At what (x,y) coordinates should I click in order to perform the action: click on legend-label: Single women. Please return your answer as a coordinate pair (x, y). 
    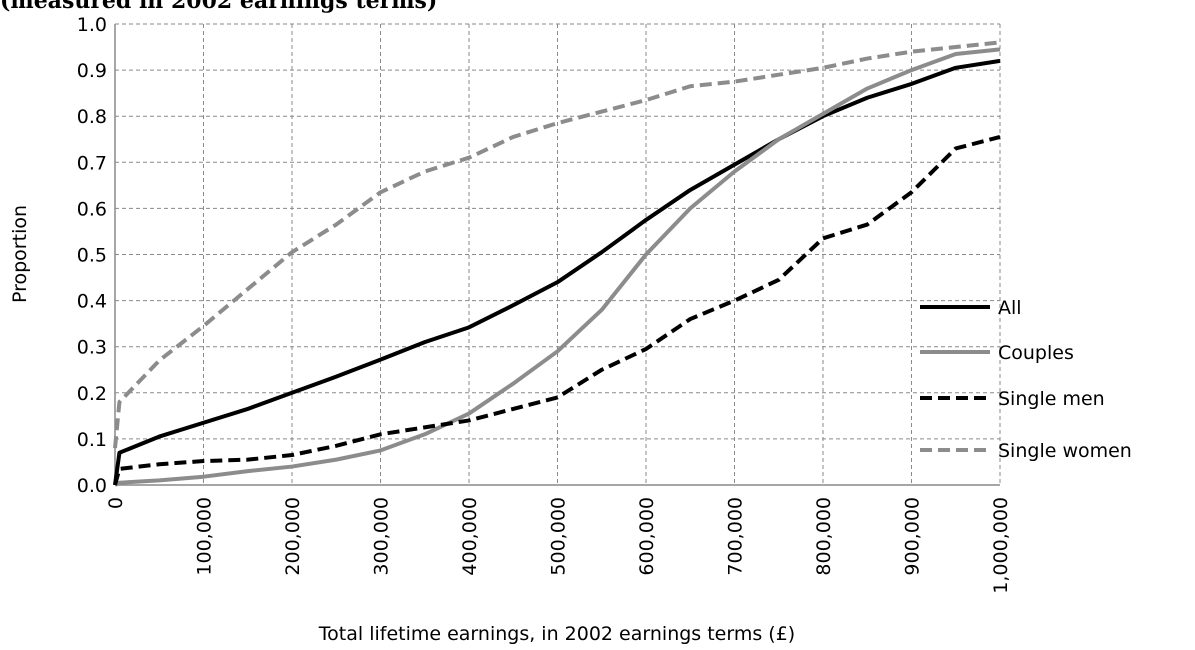
    Looking at the image, I should click on (1065, 451).